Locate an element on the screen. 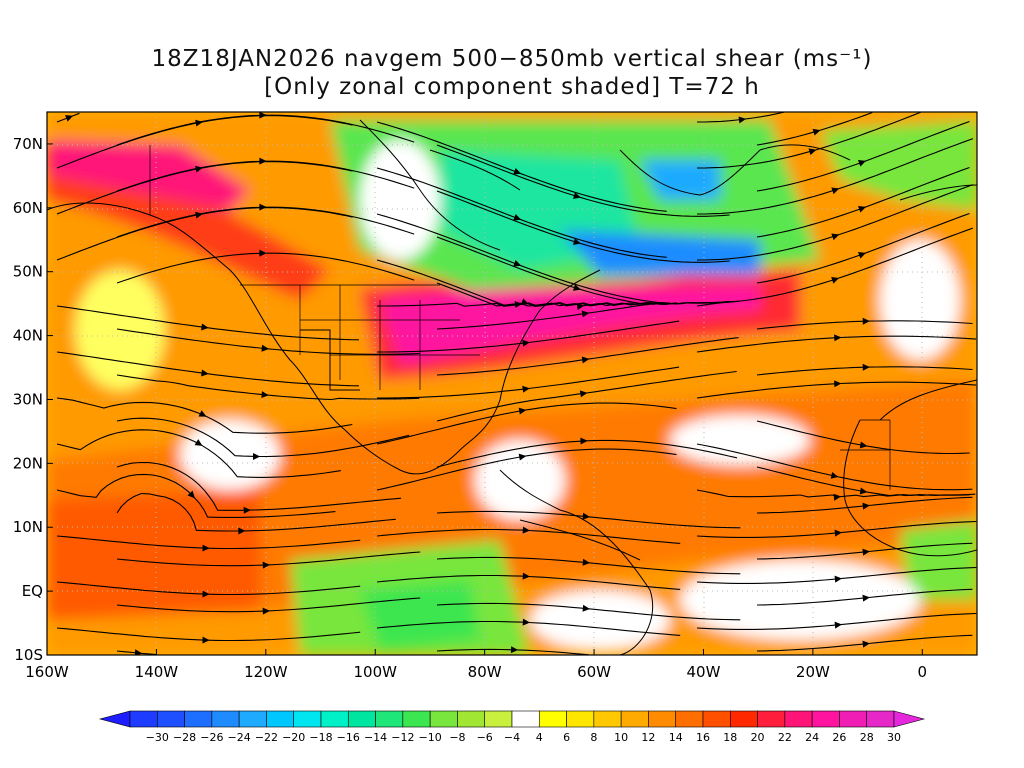 The height and width of the screenshot is (768, 1024). lat-tick-label: 60N is located at coordinates (28, 208).